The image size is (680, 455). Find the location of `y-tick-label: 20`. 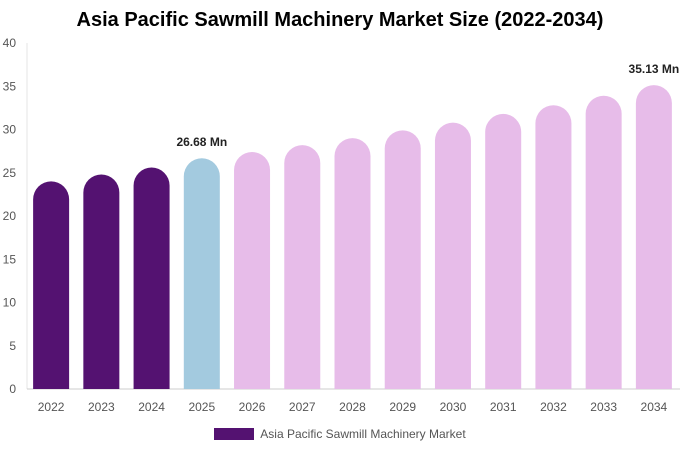

y-tick-label: 20 is located at coordinates (10, 216).